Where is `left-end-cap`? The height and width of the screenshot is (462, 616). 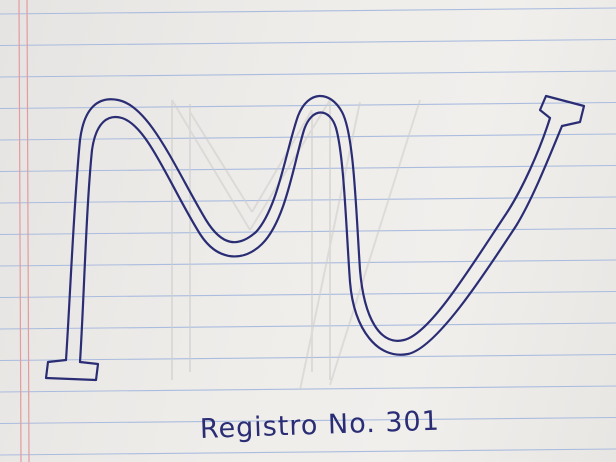 left-end-cap is located at coordinates (72, 370).